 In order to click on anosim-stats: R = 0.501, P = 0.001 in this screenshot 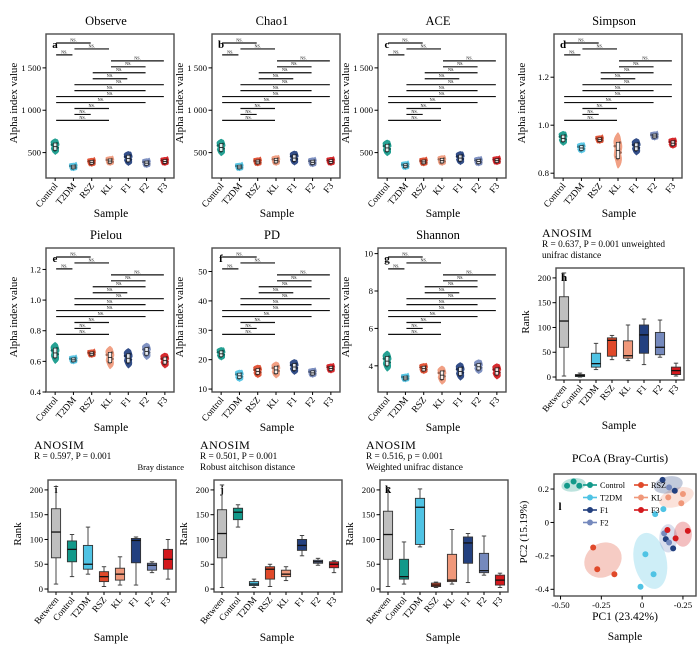, I will do `click(239, 457)`.